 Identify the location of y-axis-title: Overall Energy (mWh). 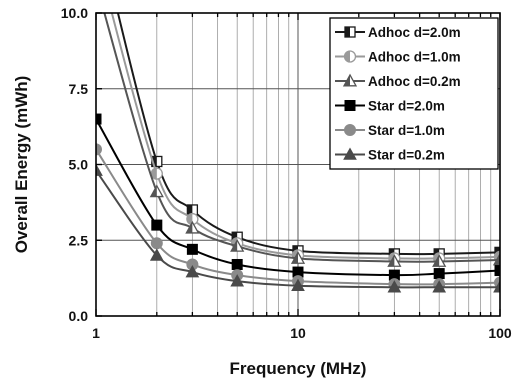
(21, 165).